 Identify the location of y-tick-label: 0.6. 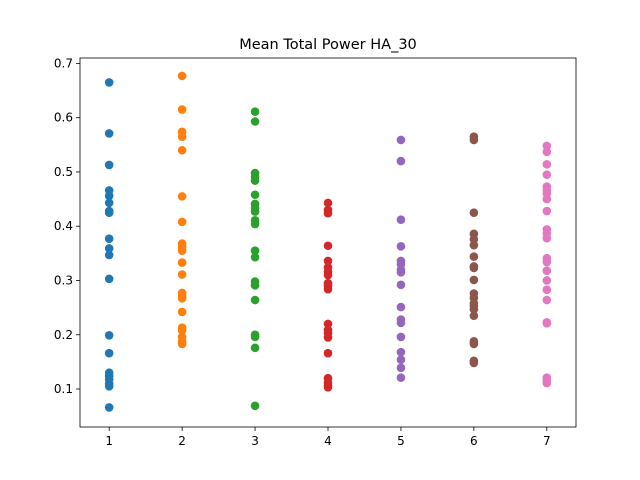
(63, 118).